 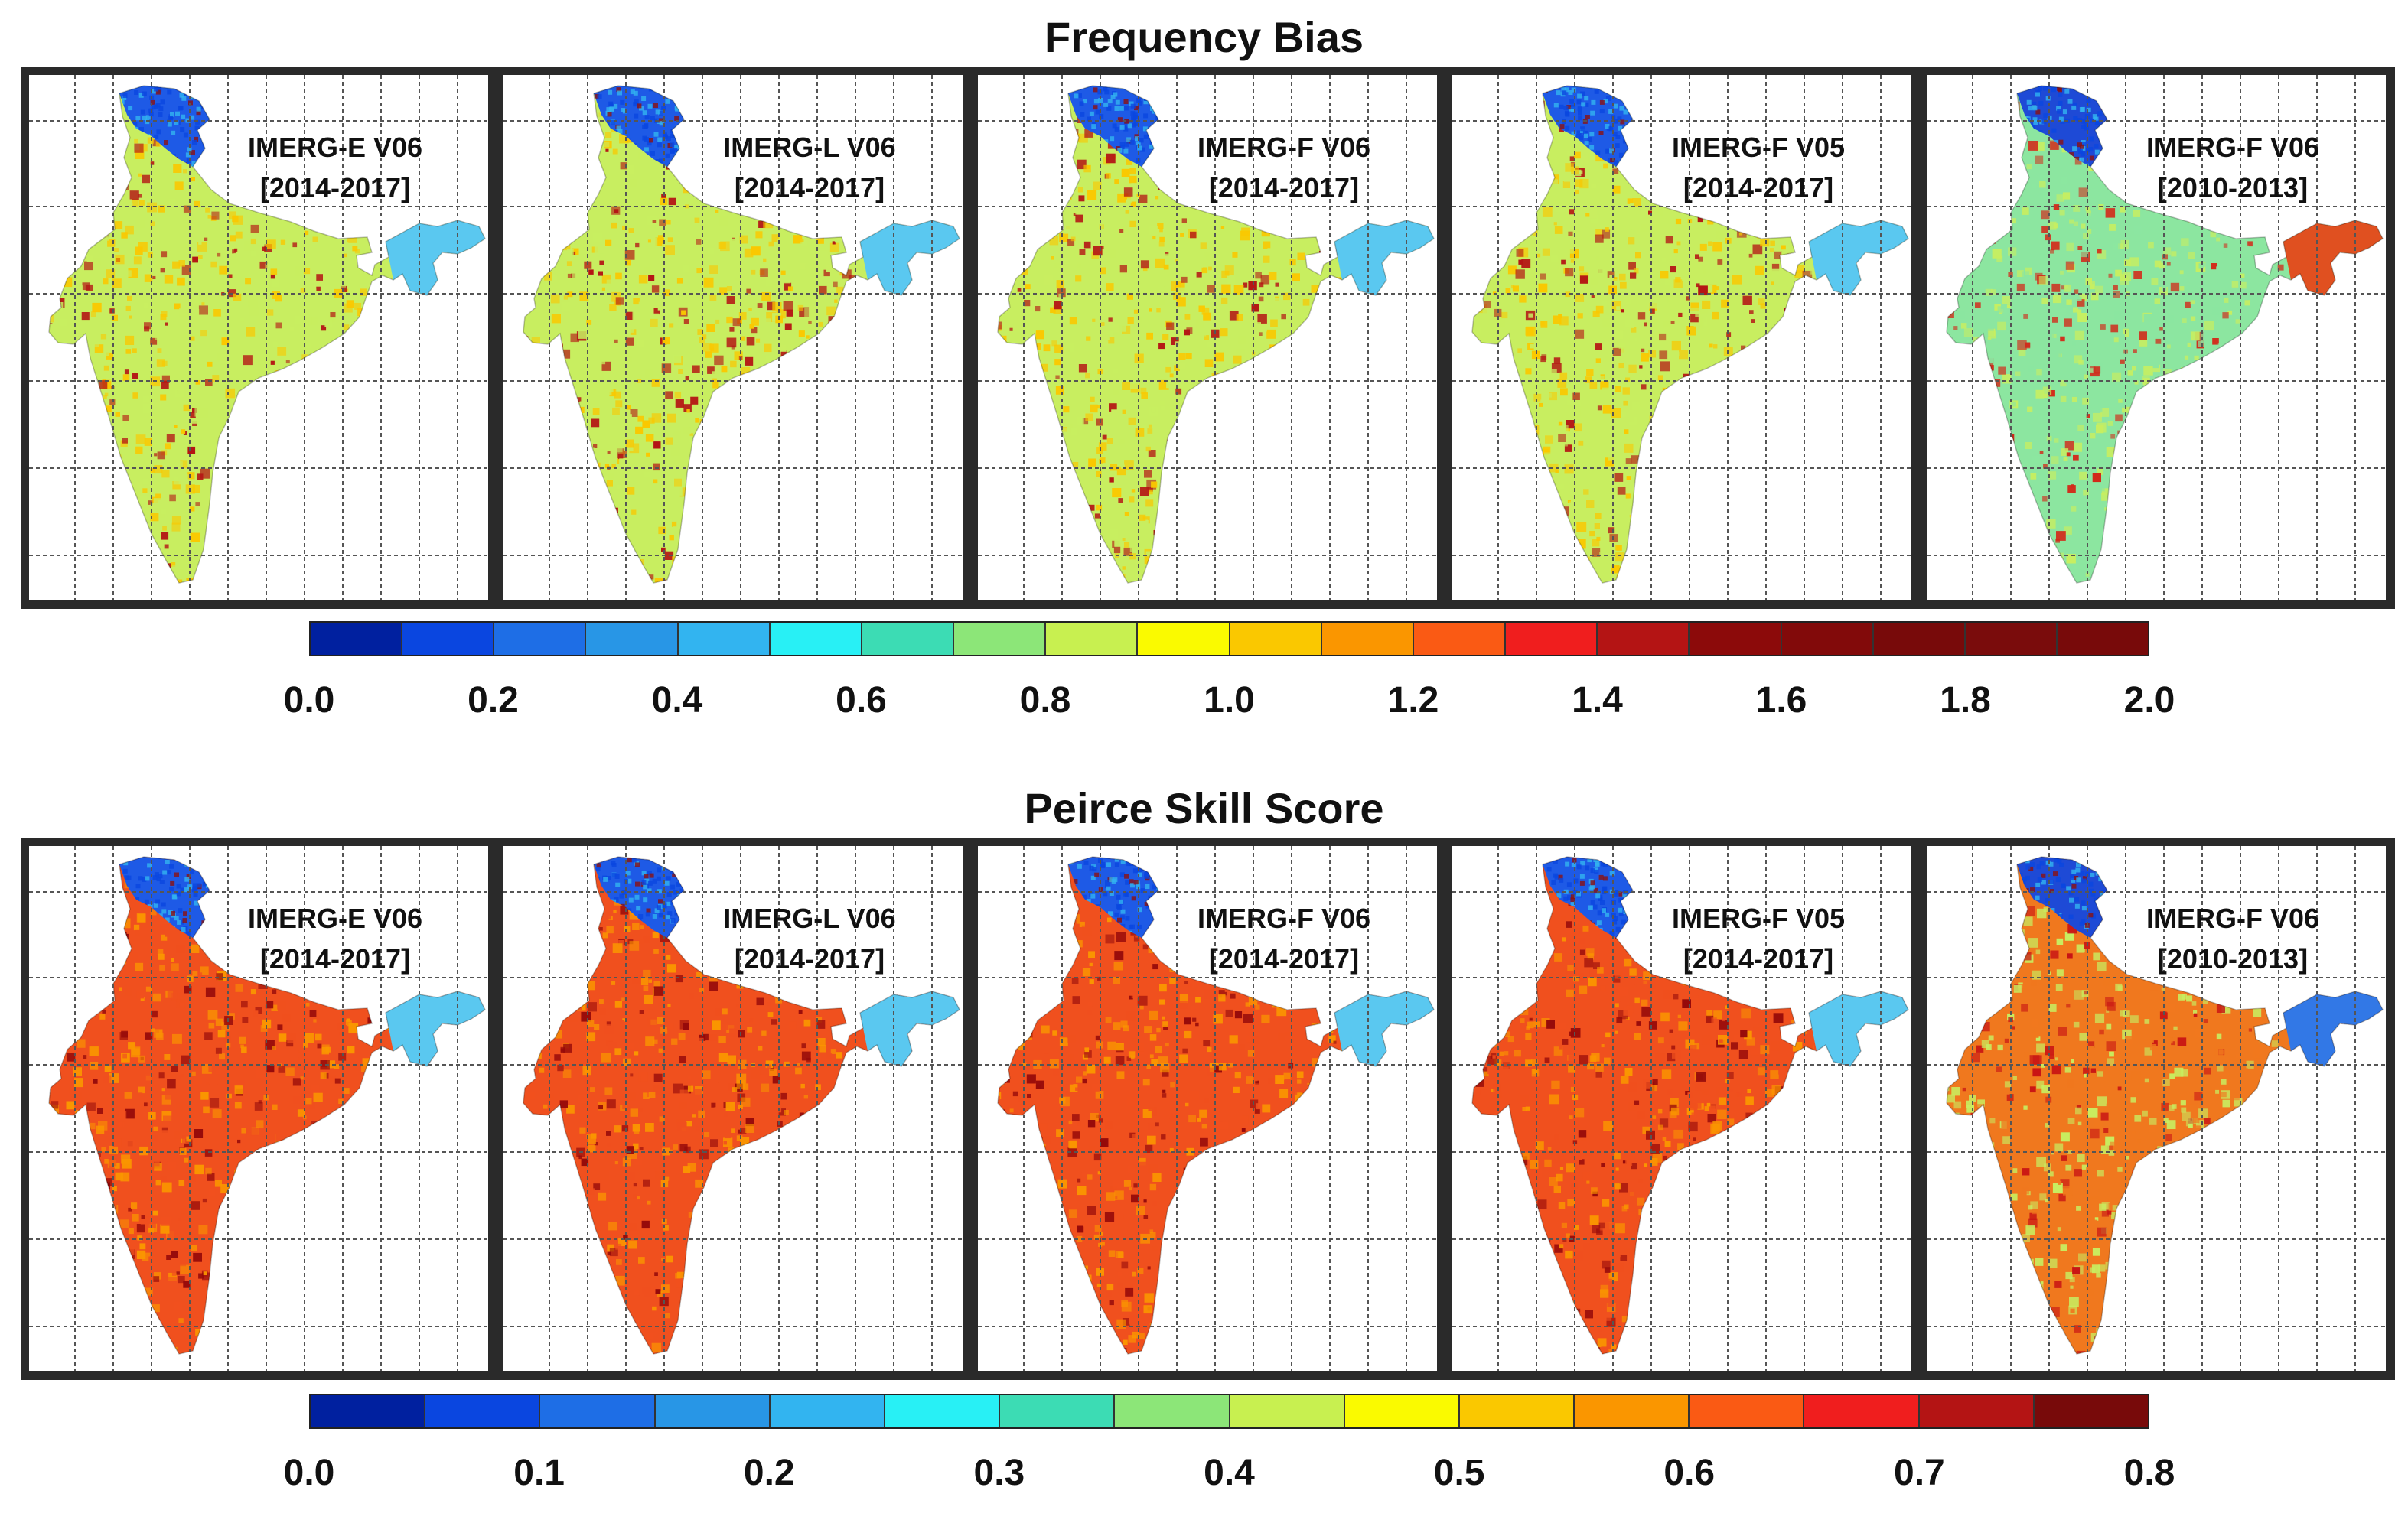 I want to click on colorbar-tick-label: 0.3, so click(x=999, y=1473).